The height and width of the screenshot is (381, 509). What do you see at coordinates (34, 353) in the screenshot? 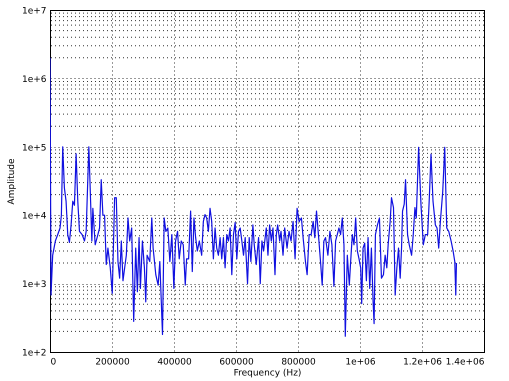
I see `y-tick-label: 1e+2` at bounding box center [34, 353].